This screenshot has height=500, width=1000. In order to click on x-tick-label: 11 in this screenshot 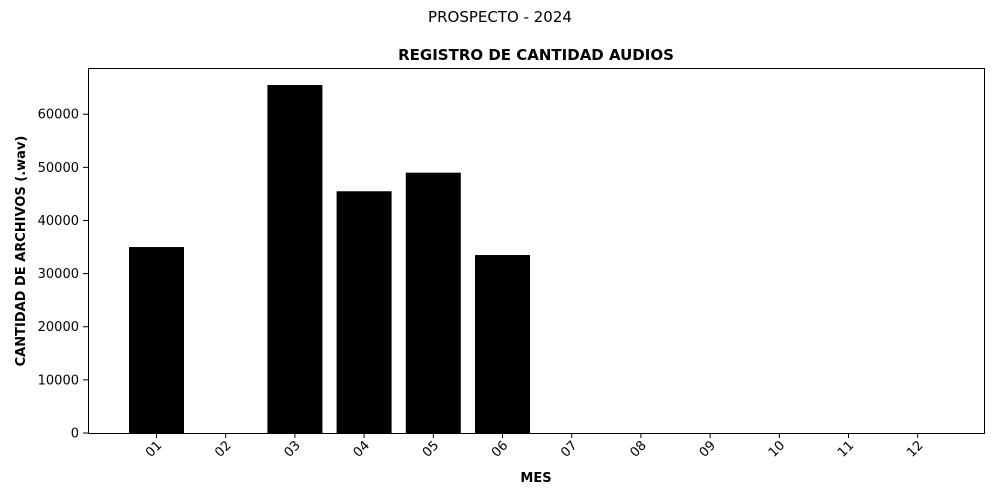, I will do `click(846, 449)`.